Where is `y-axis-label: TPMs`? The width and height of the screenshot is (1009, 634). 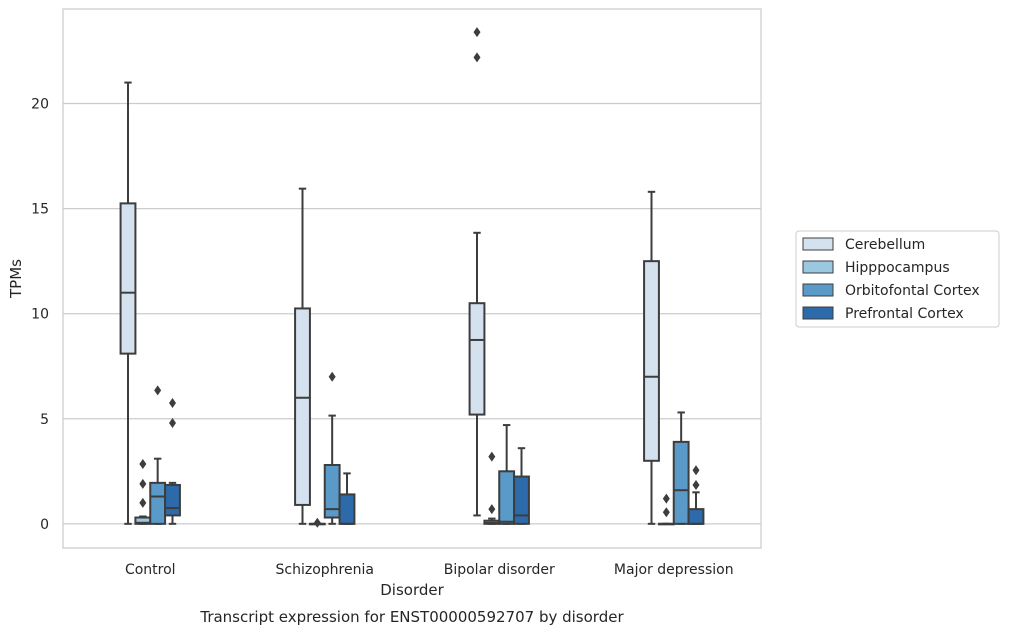
y-axis-label: TPMs is located at coordinates (16, 279).